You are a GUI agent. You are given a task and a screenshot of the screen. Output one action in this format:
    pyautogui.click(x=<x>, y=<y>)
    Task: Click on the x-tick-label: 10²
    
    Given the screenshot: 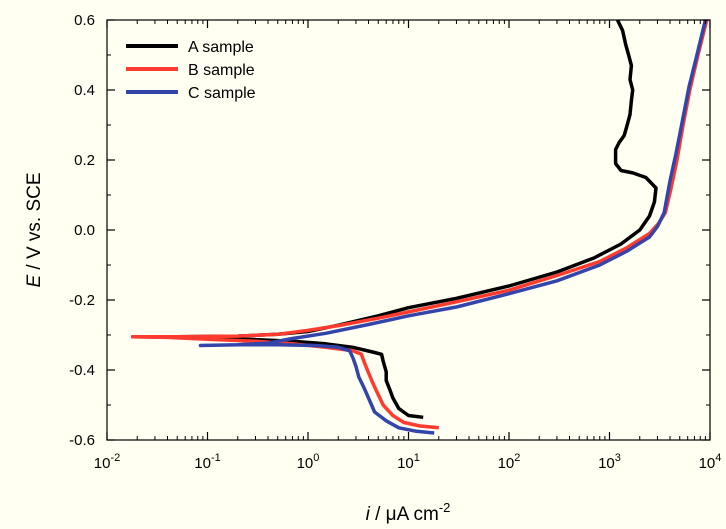 What is the action you would take?
    pyautogui.click(x=509, y=462)
    